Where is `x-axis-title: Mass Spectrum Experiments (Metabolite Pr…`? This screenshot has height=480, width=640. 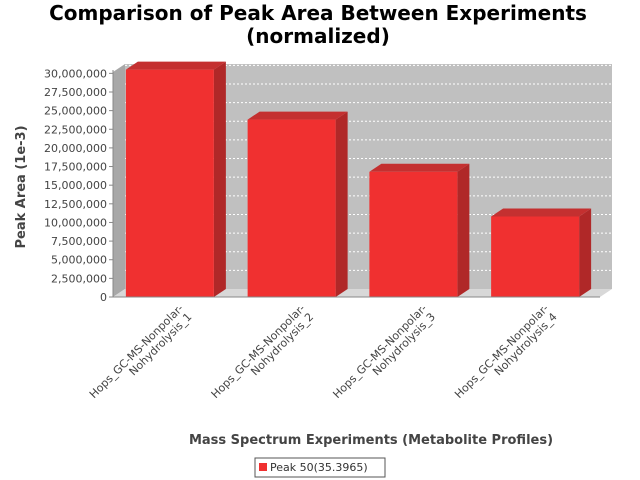 x-axis-title: Mass Spectrum Experiments (Metabolite Pr… is located at coordinates (371, 440).